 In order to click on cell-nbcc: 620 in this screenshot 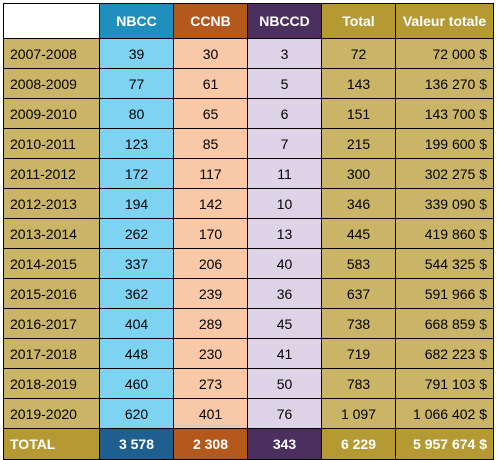, I will do `click(136, 413)`.